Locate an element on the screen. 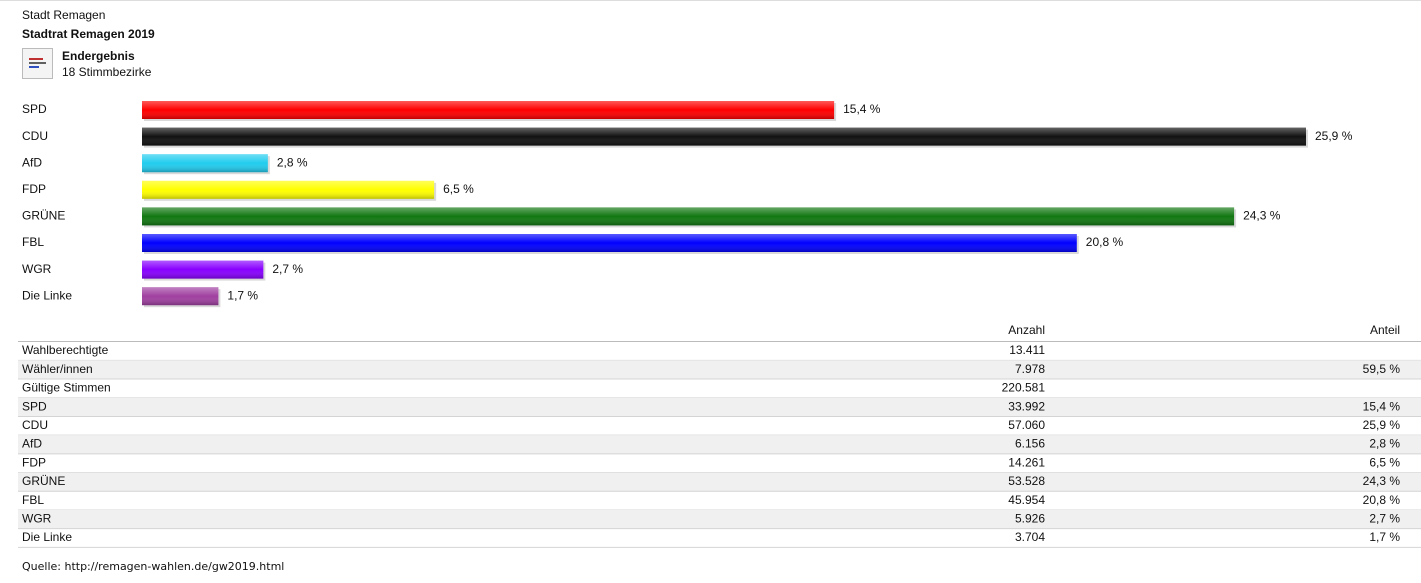 The height and width of the screenshot is (583, 1421). value-label: 25,9 % is located at coordinates (1334, 136).